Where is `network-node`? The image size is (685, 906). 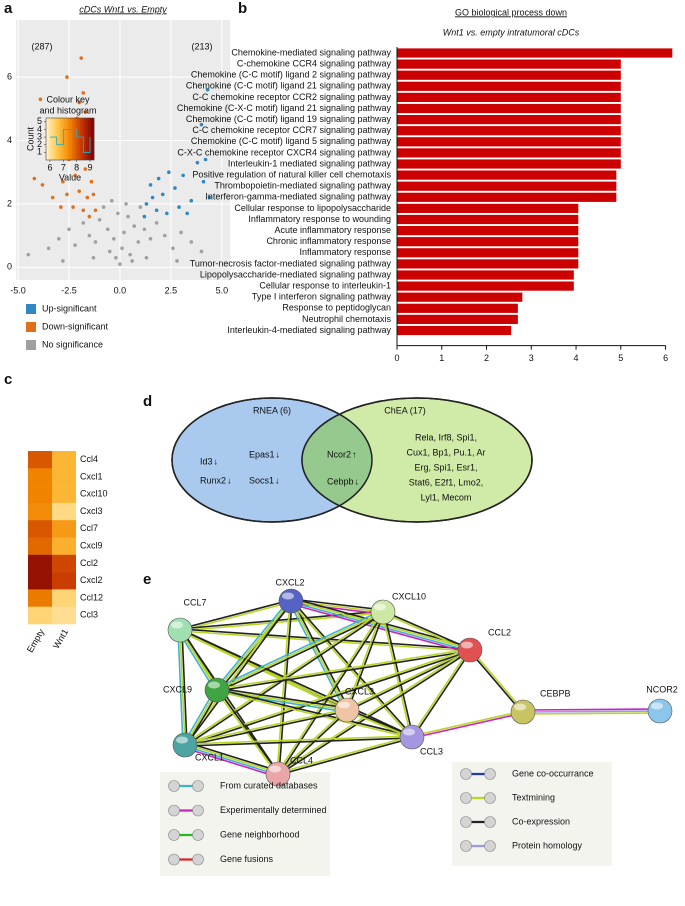 network-node is located at coordinates (383, 612).